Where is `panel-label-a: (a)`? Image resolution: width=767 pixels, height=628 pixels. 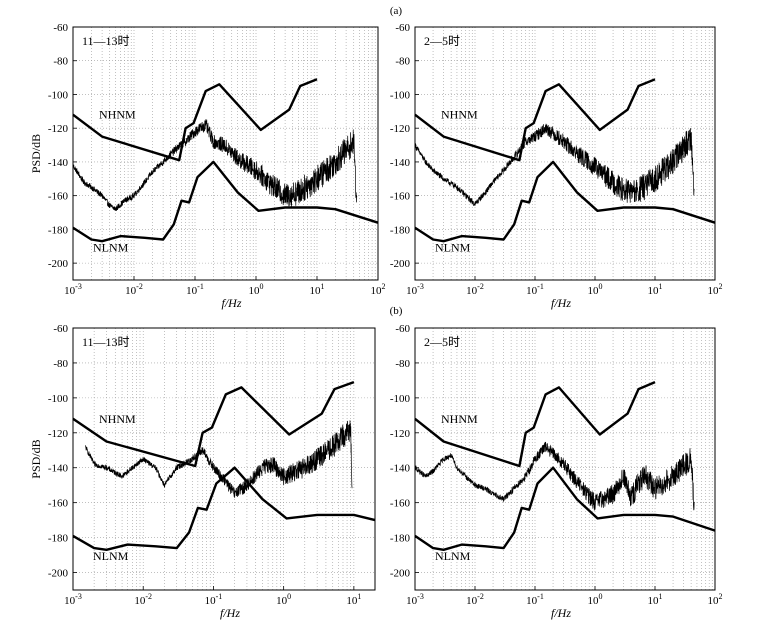
panel-label-a: (a) is located at coordinates (396, 11).